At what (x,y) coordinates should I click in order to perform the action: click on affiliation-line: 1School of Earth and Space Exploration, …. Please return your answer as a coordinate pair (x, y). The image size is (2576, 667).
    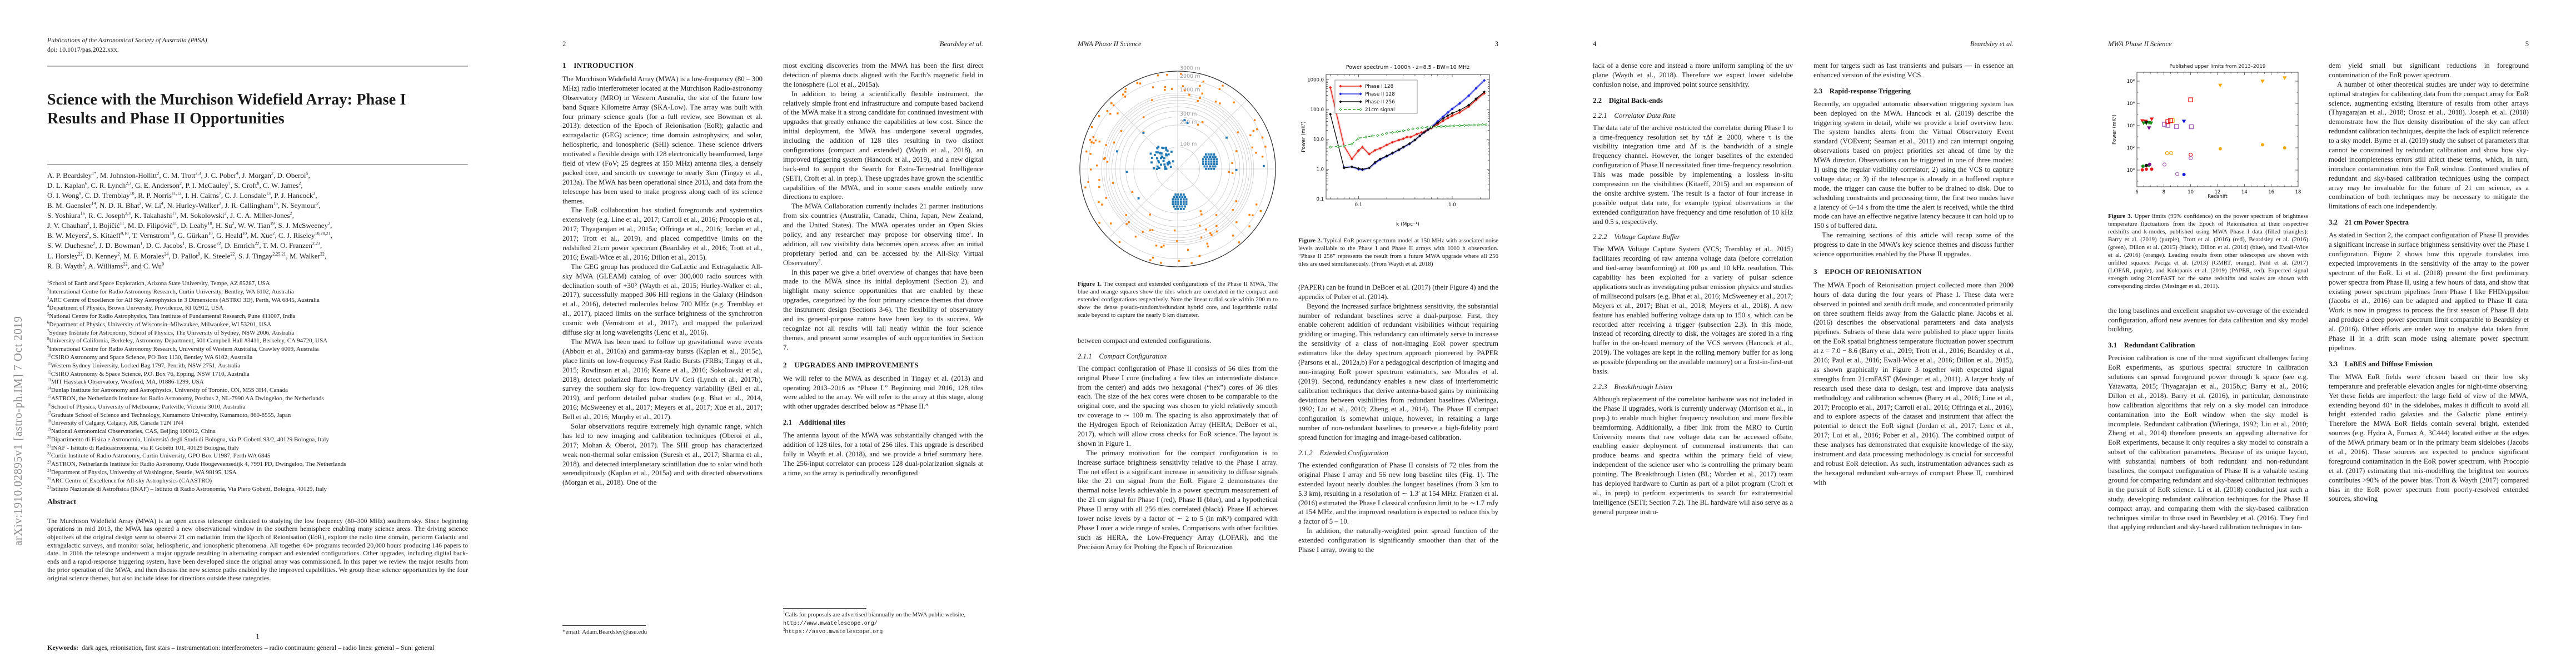
    Looking at the image, I should click on (158, 283).